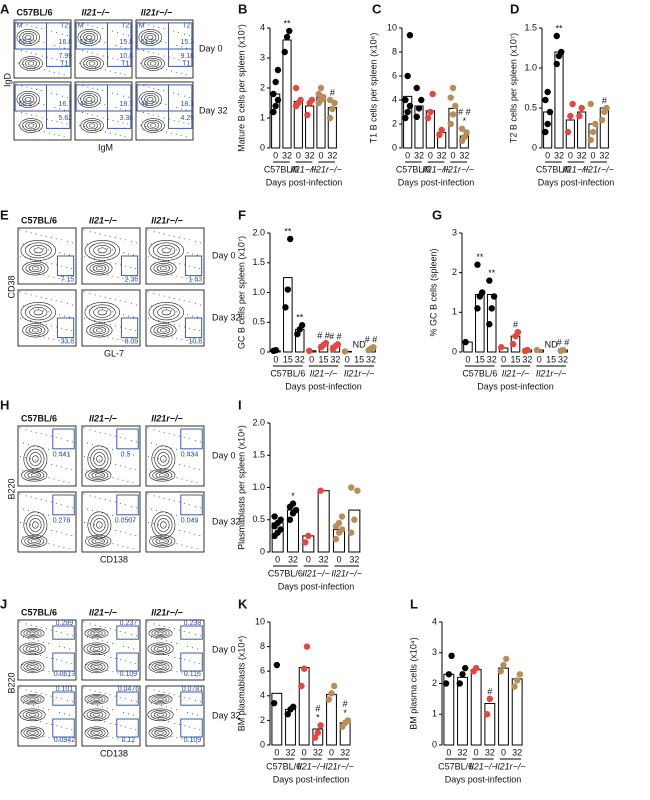 The width and height of the screenshot is (650, 800). I want to click on y-tick-label: 1.5, so click(258, 455).